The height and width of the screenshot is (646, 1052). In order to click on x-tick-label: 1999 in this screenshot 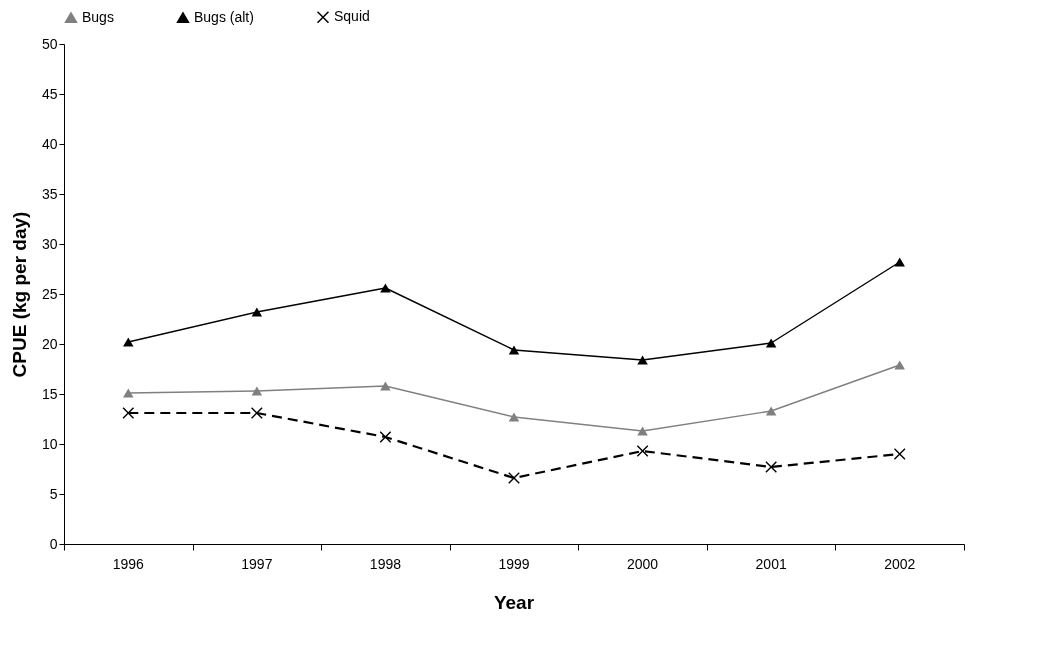, I will do `click(514, 564)`.